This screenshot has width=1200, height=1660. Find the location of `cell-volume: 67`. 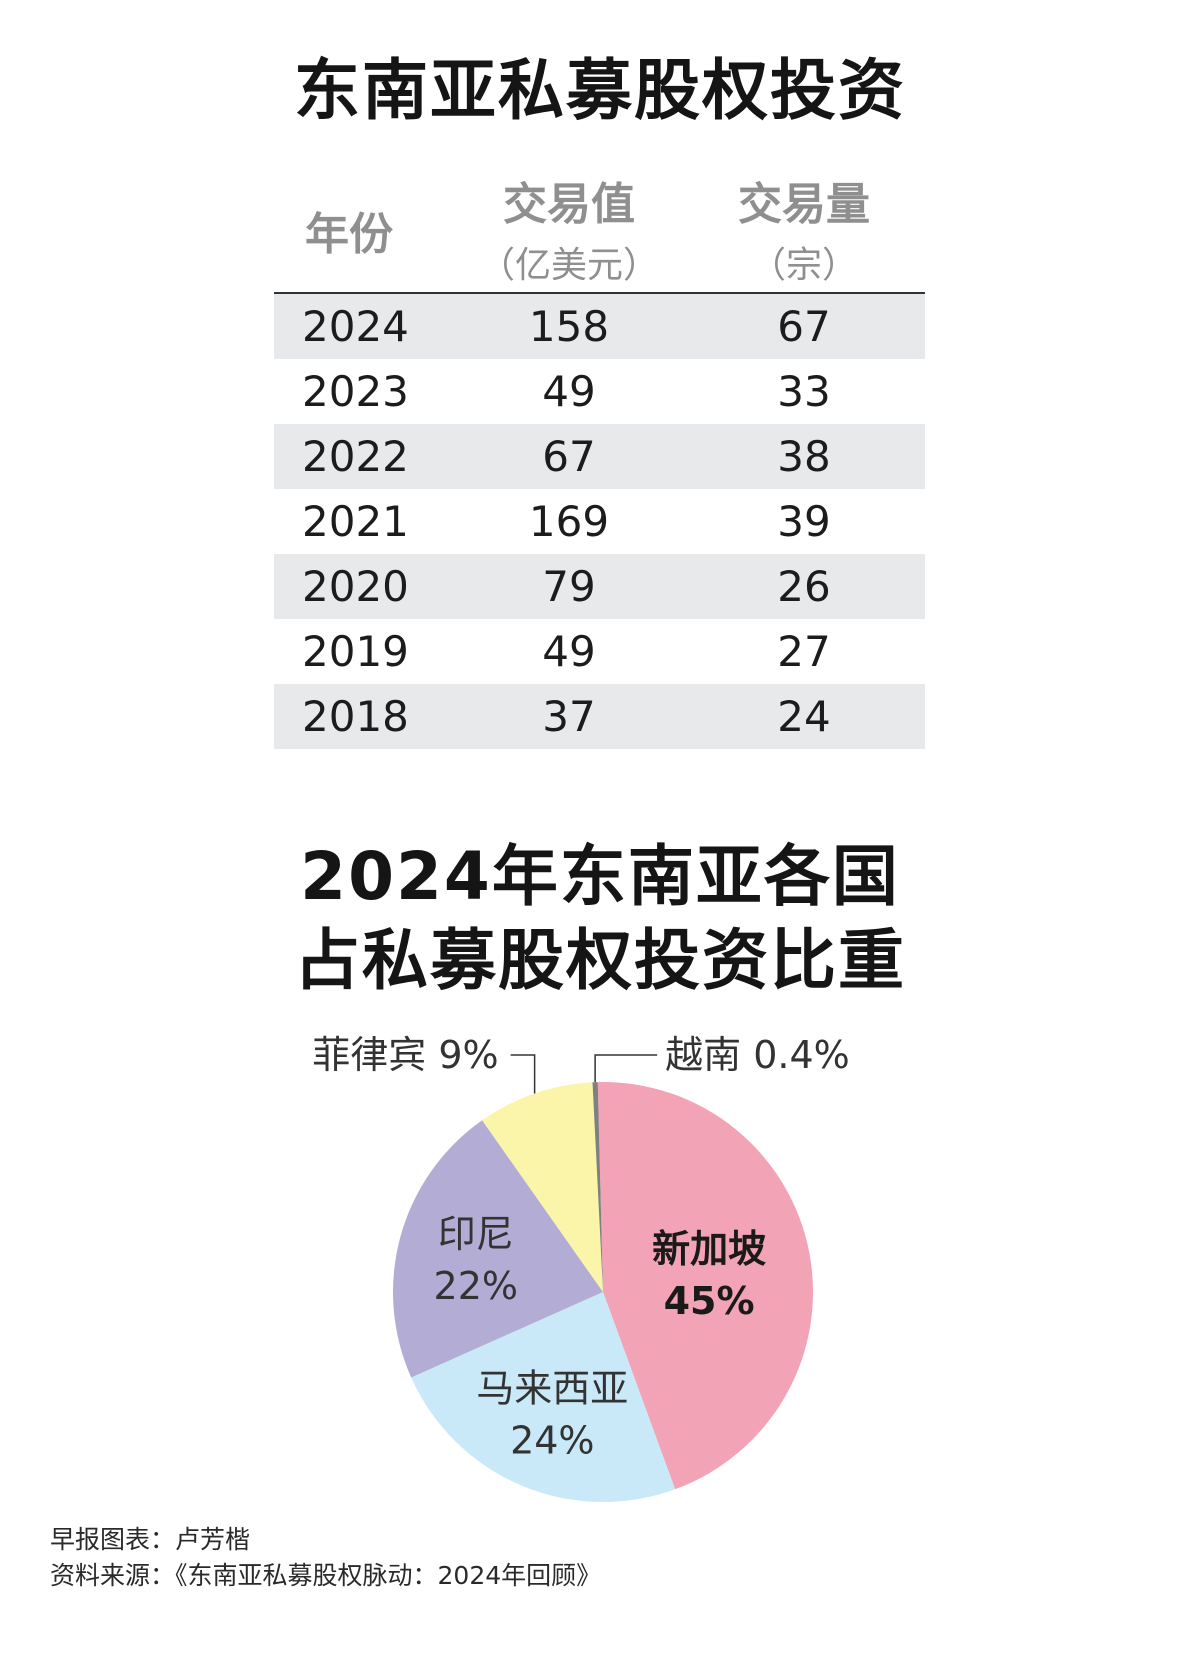

cell-volume: 67 is located at coordinates (804, 326).